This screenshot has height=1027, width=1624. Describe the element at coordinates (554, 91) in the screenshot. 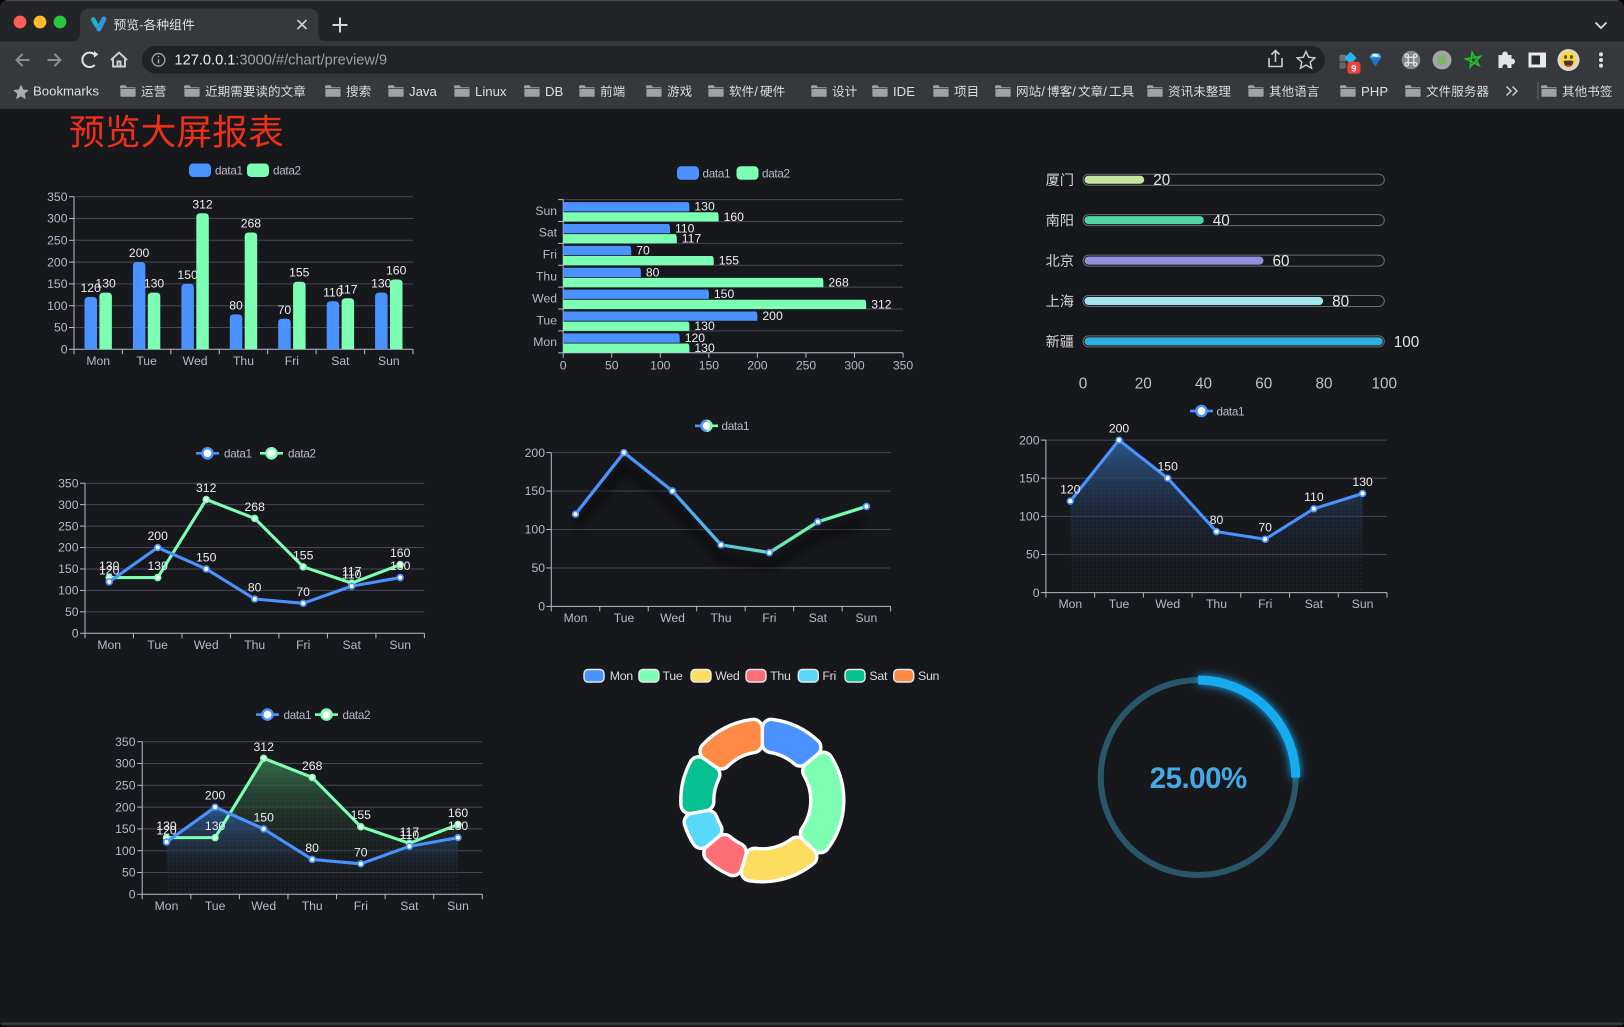

I see `svg-text: DB` at that location.